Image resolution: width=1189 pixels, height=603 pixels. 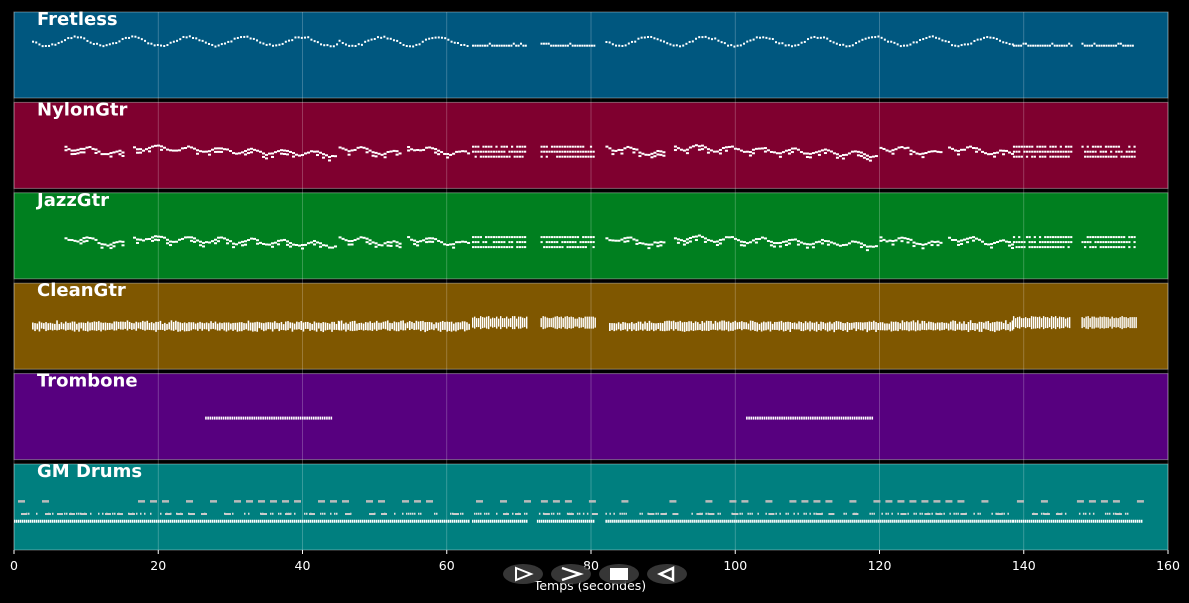 I want to click on track-notes, so click(x=600, y=153).